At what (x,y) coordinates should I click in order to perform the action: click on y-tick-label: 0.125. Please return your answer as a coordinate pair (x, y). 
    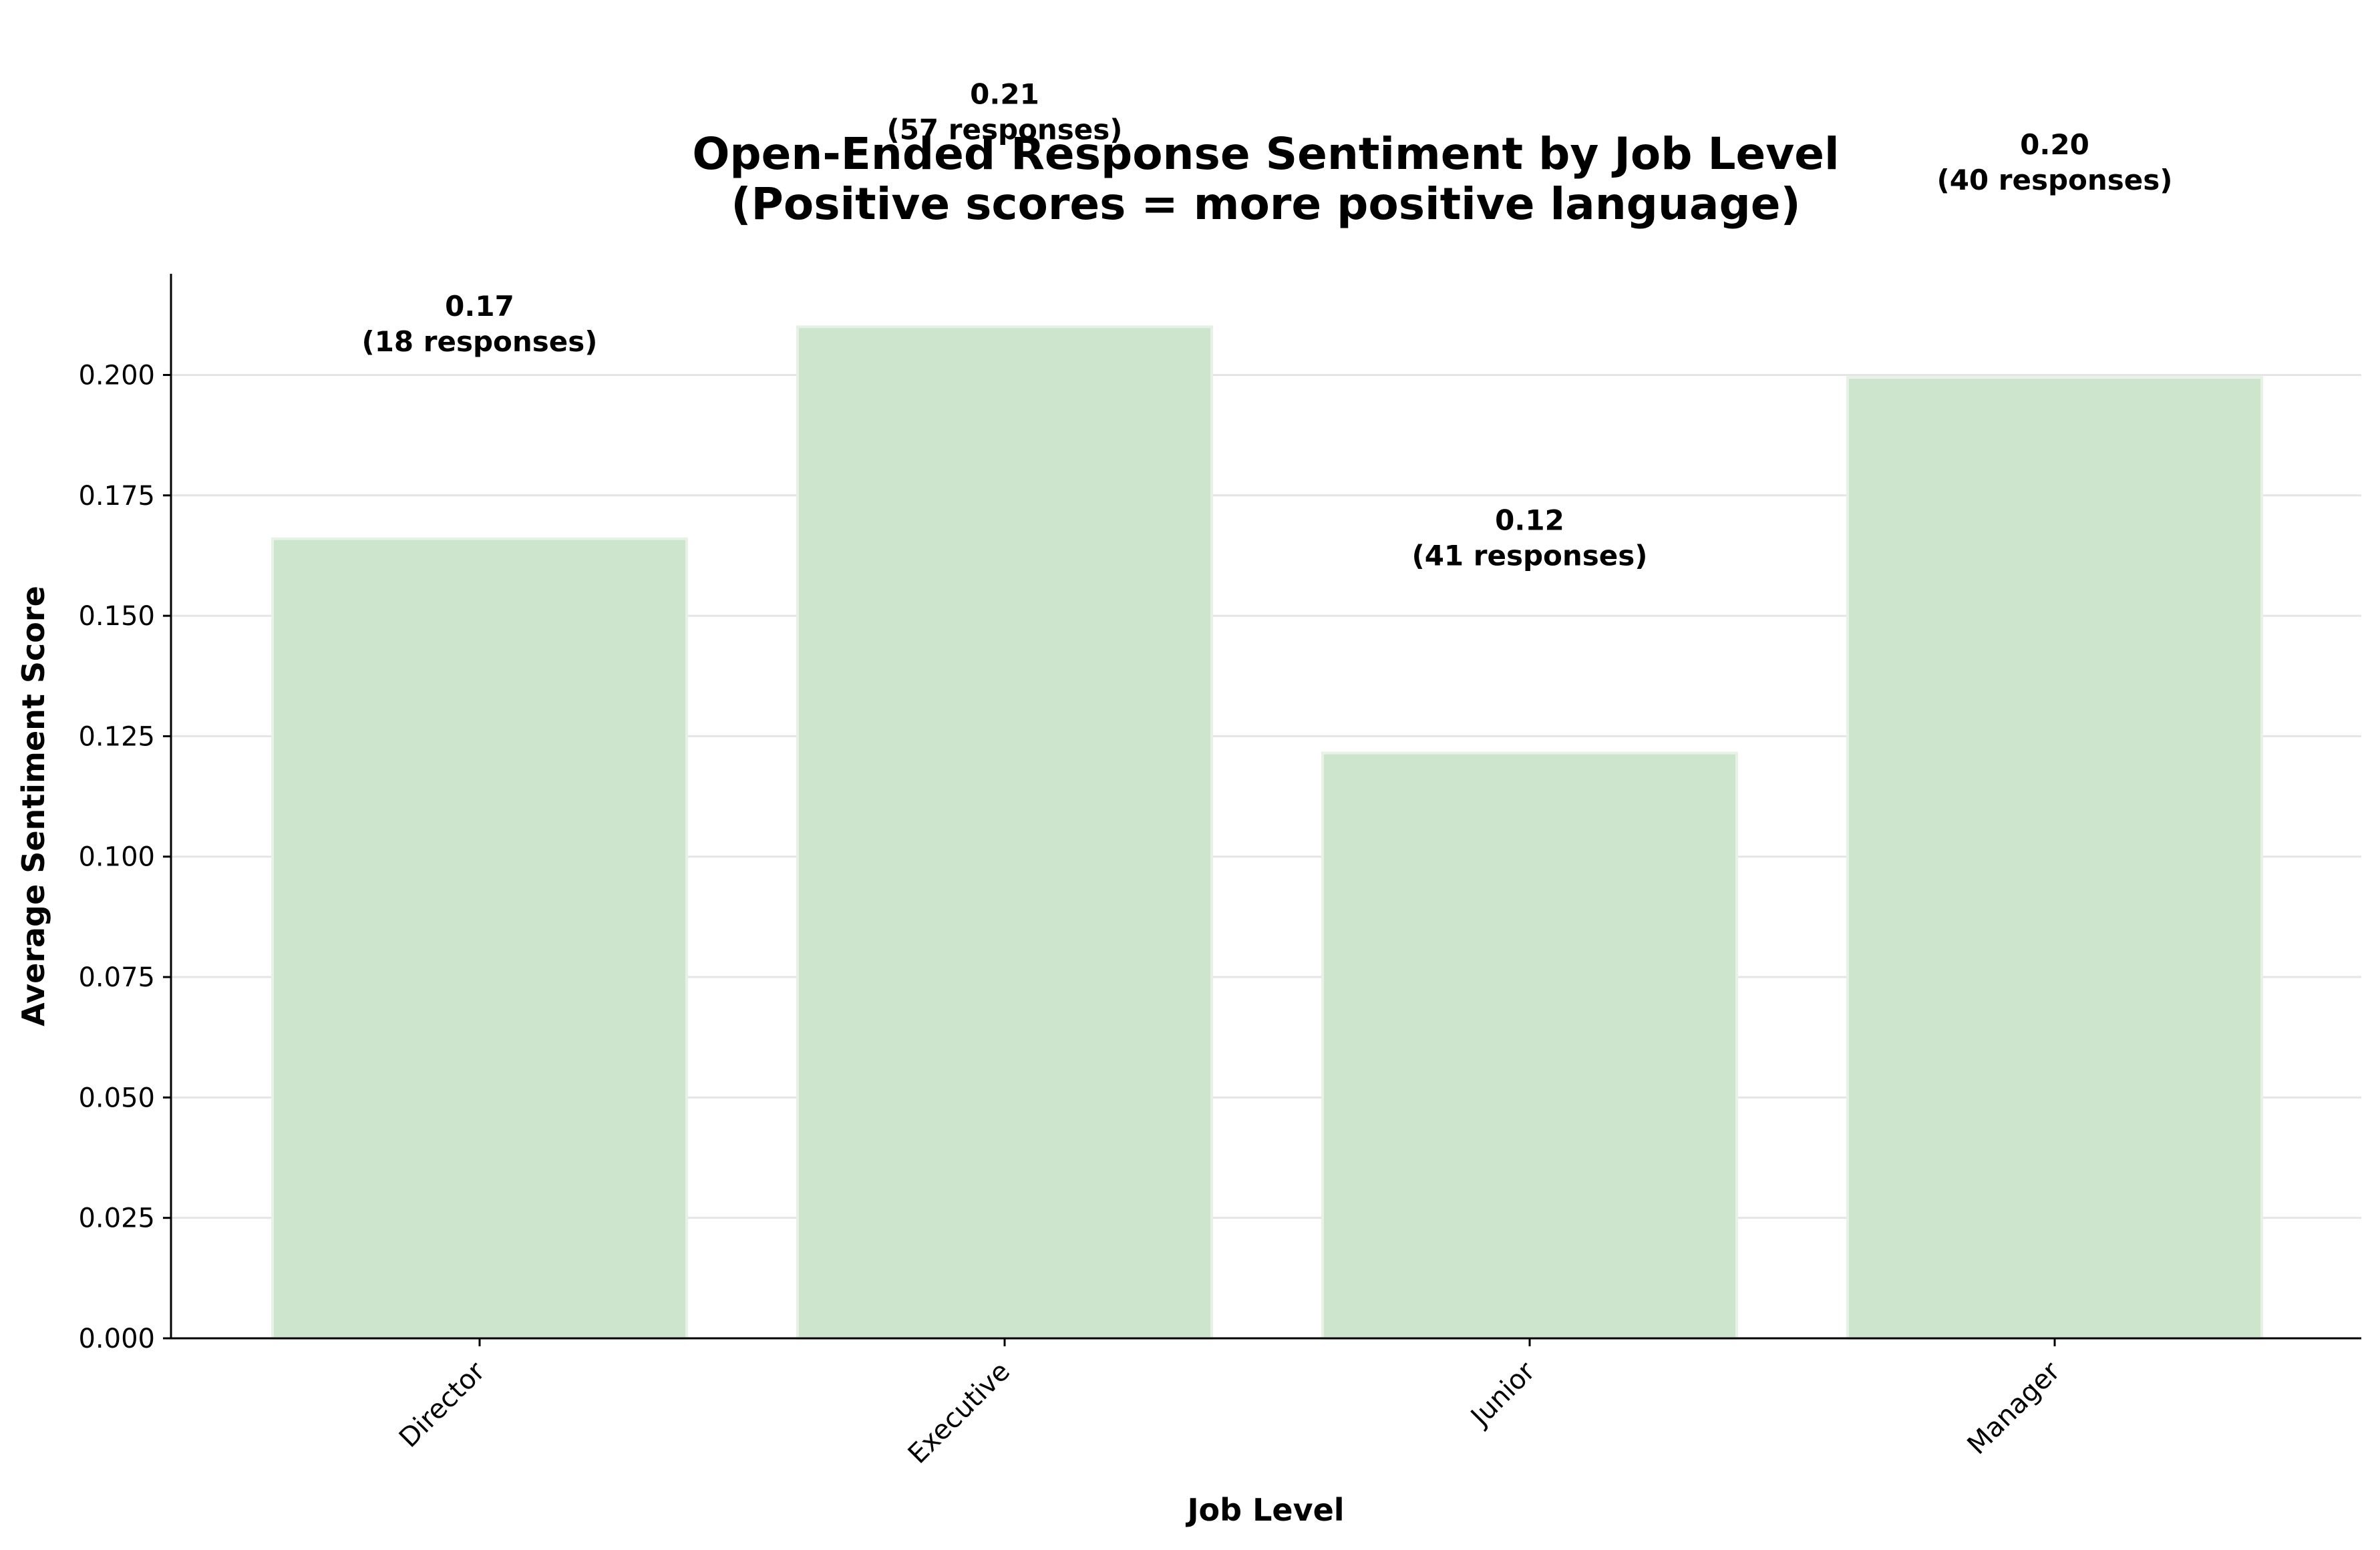
    Looking at the image, I should click on (116, 736).